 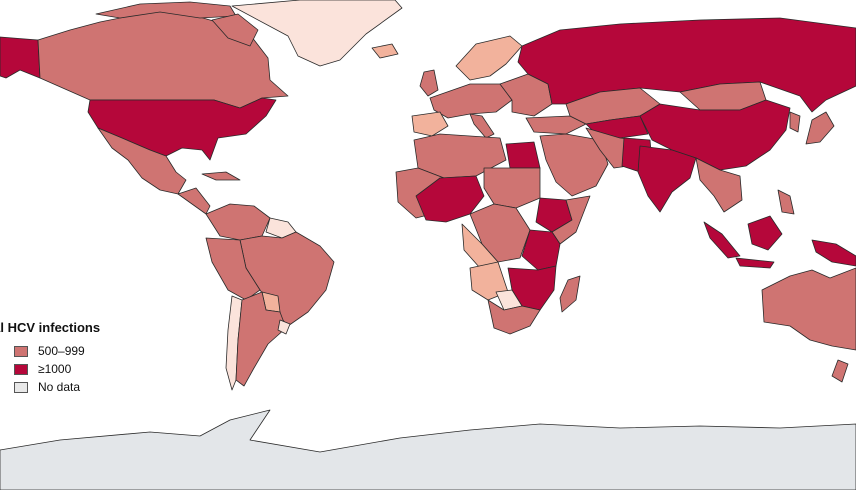 What do you see at coordinates (233, 269) in the screenshot?
I see `region-andes` at bounding box center [233, 269].